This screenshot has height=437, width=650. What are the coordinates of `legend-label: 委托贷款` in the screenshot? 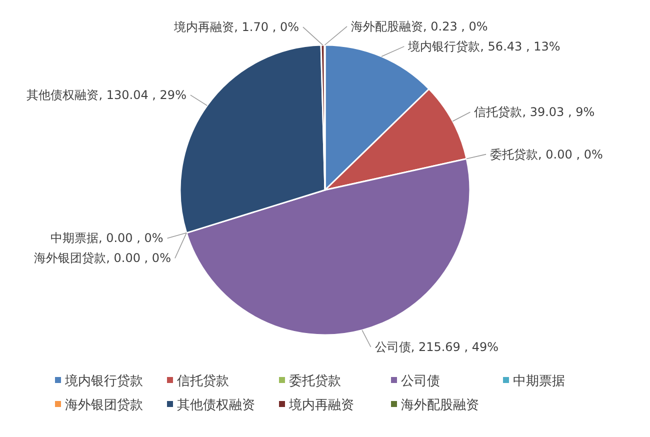 It's located at (315, 381).